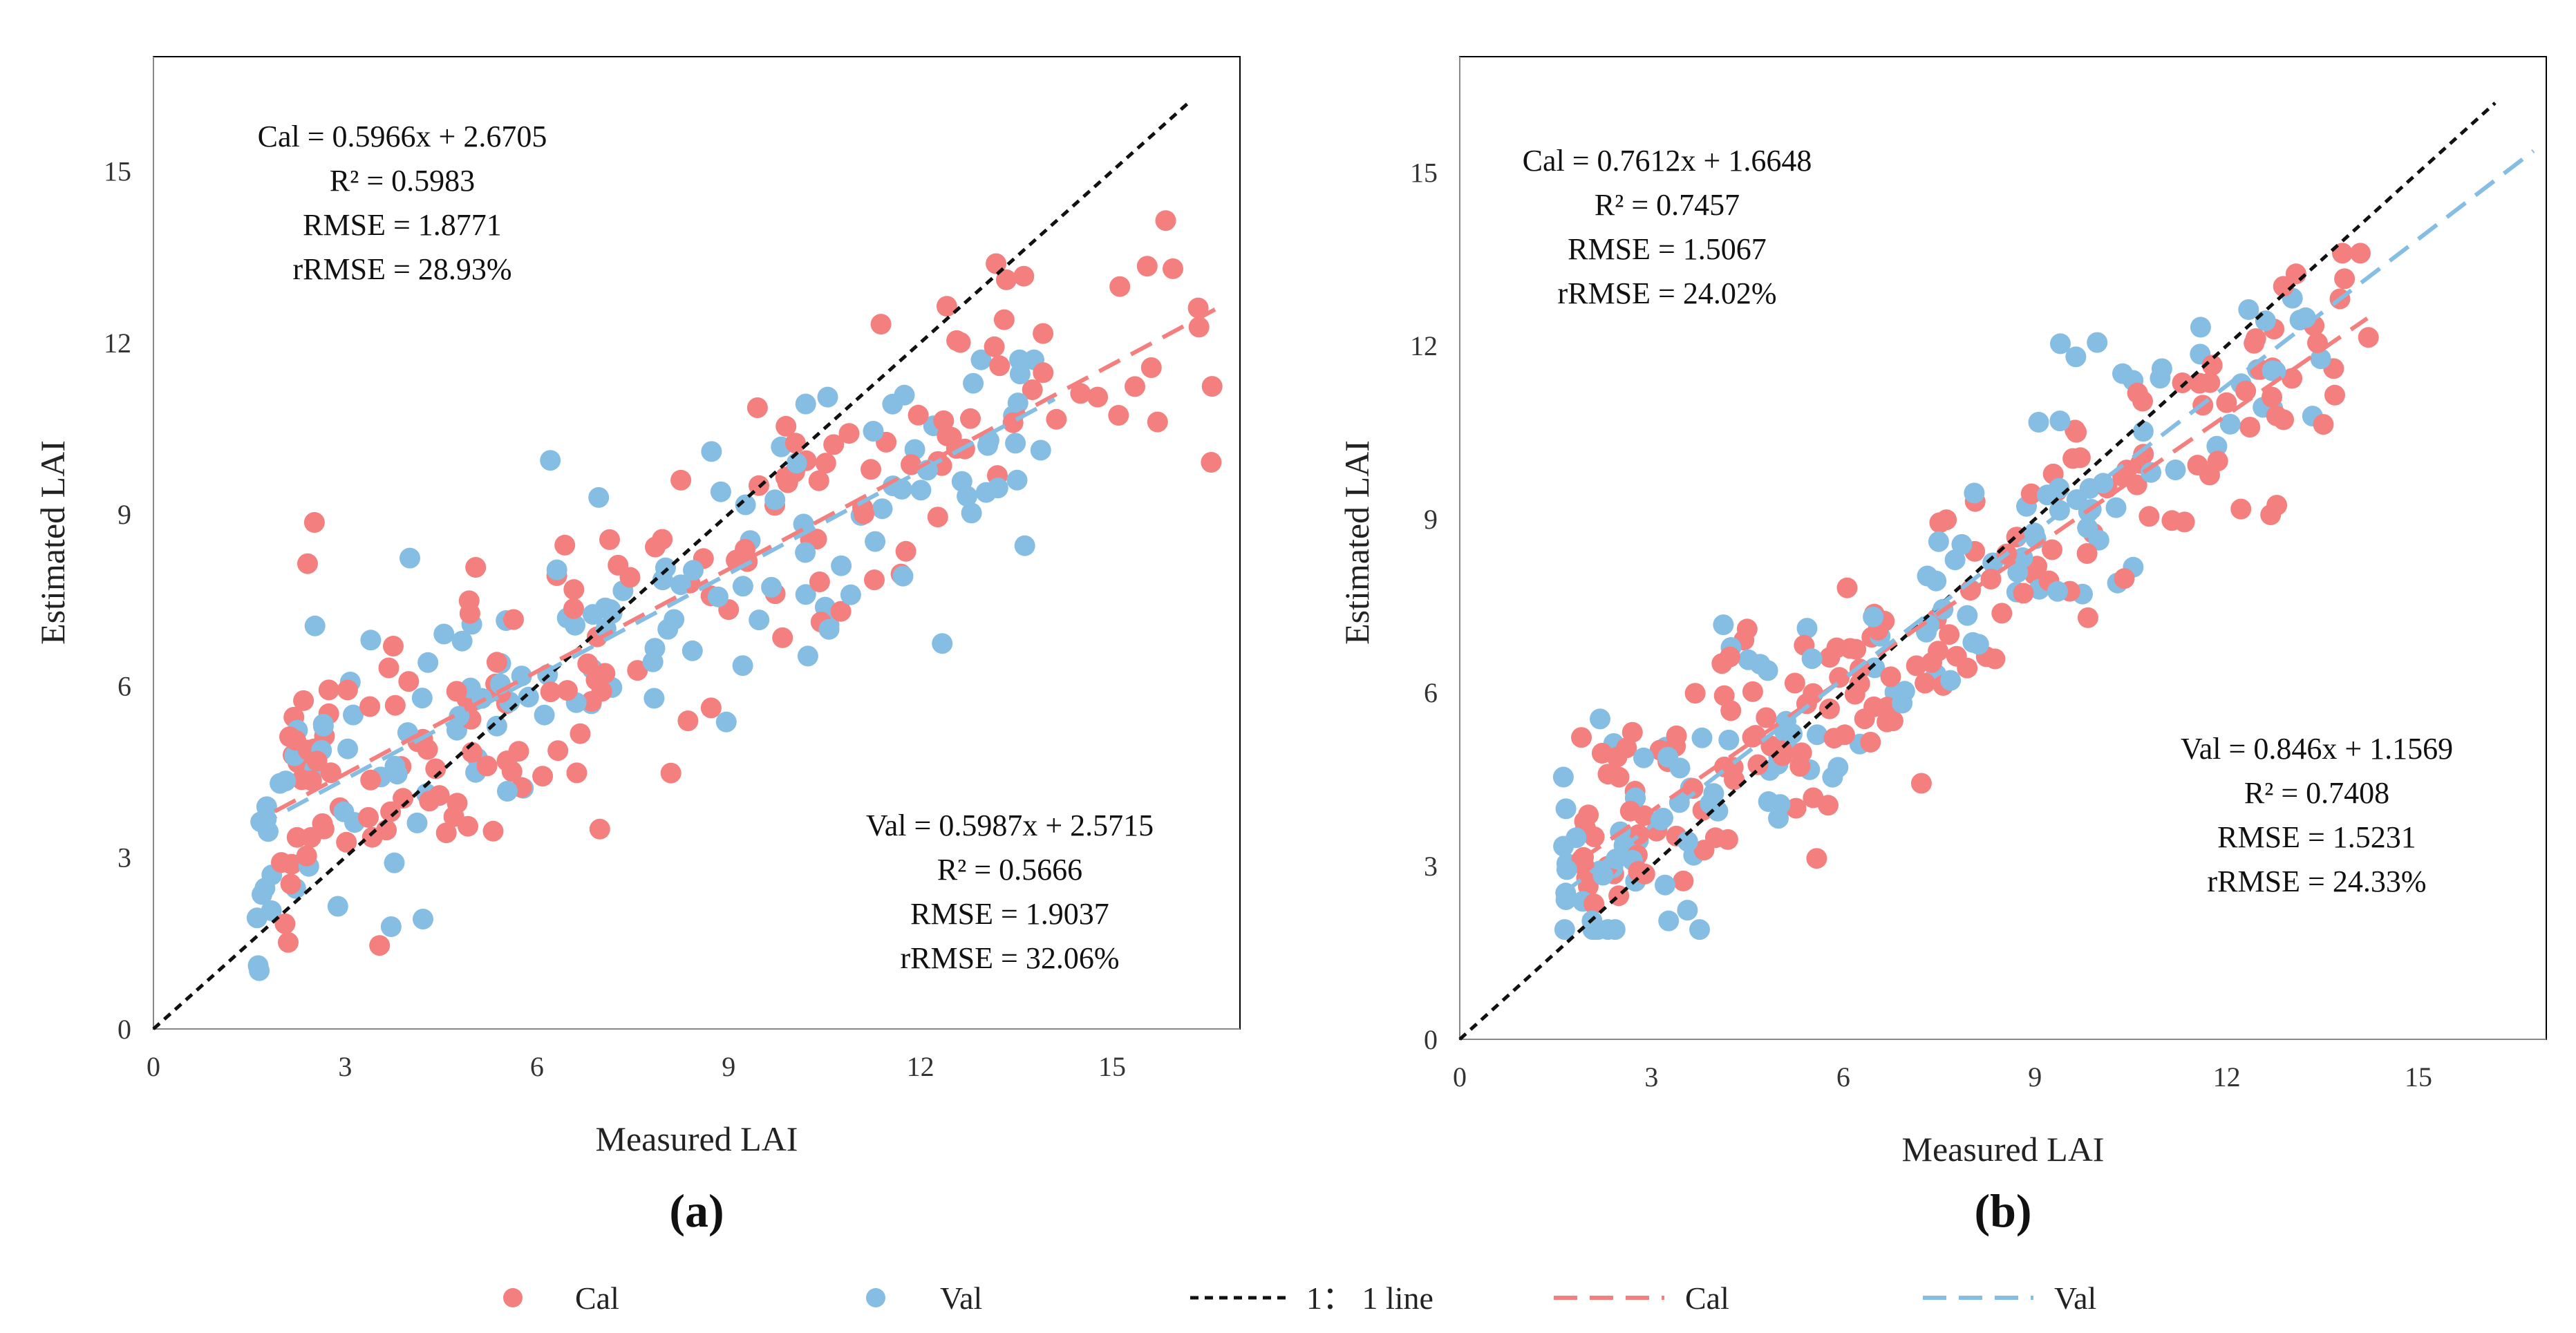 This screenshot has width=2576, height=1333. Describe the element at coordinates (597, 1298) in the screenshot. I see `legend-cal-marker-label: Cal` at that location.